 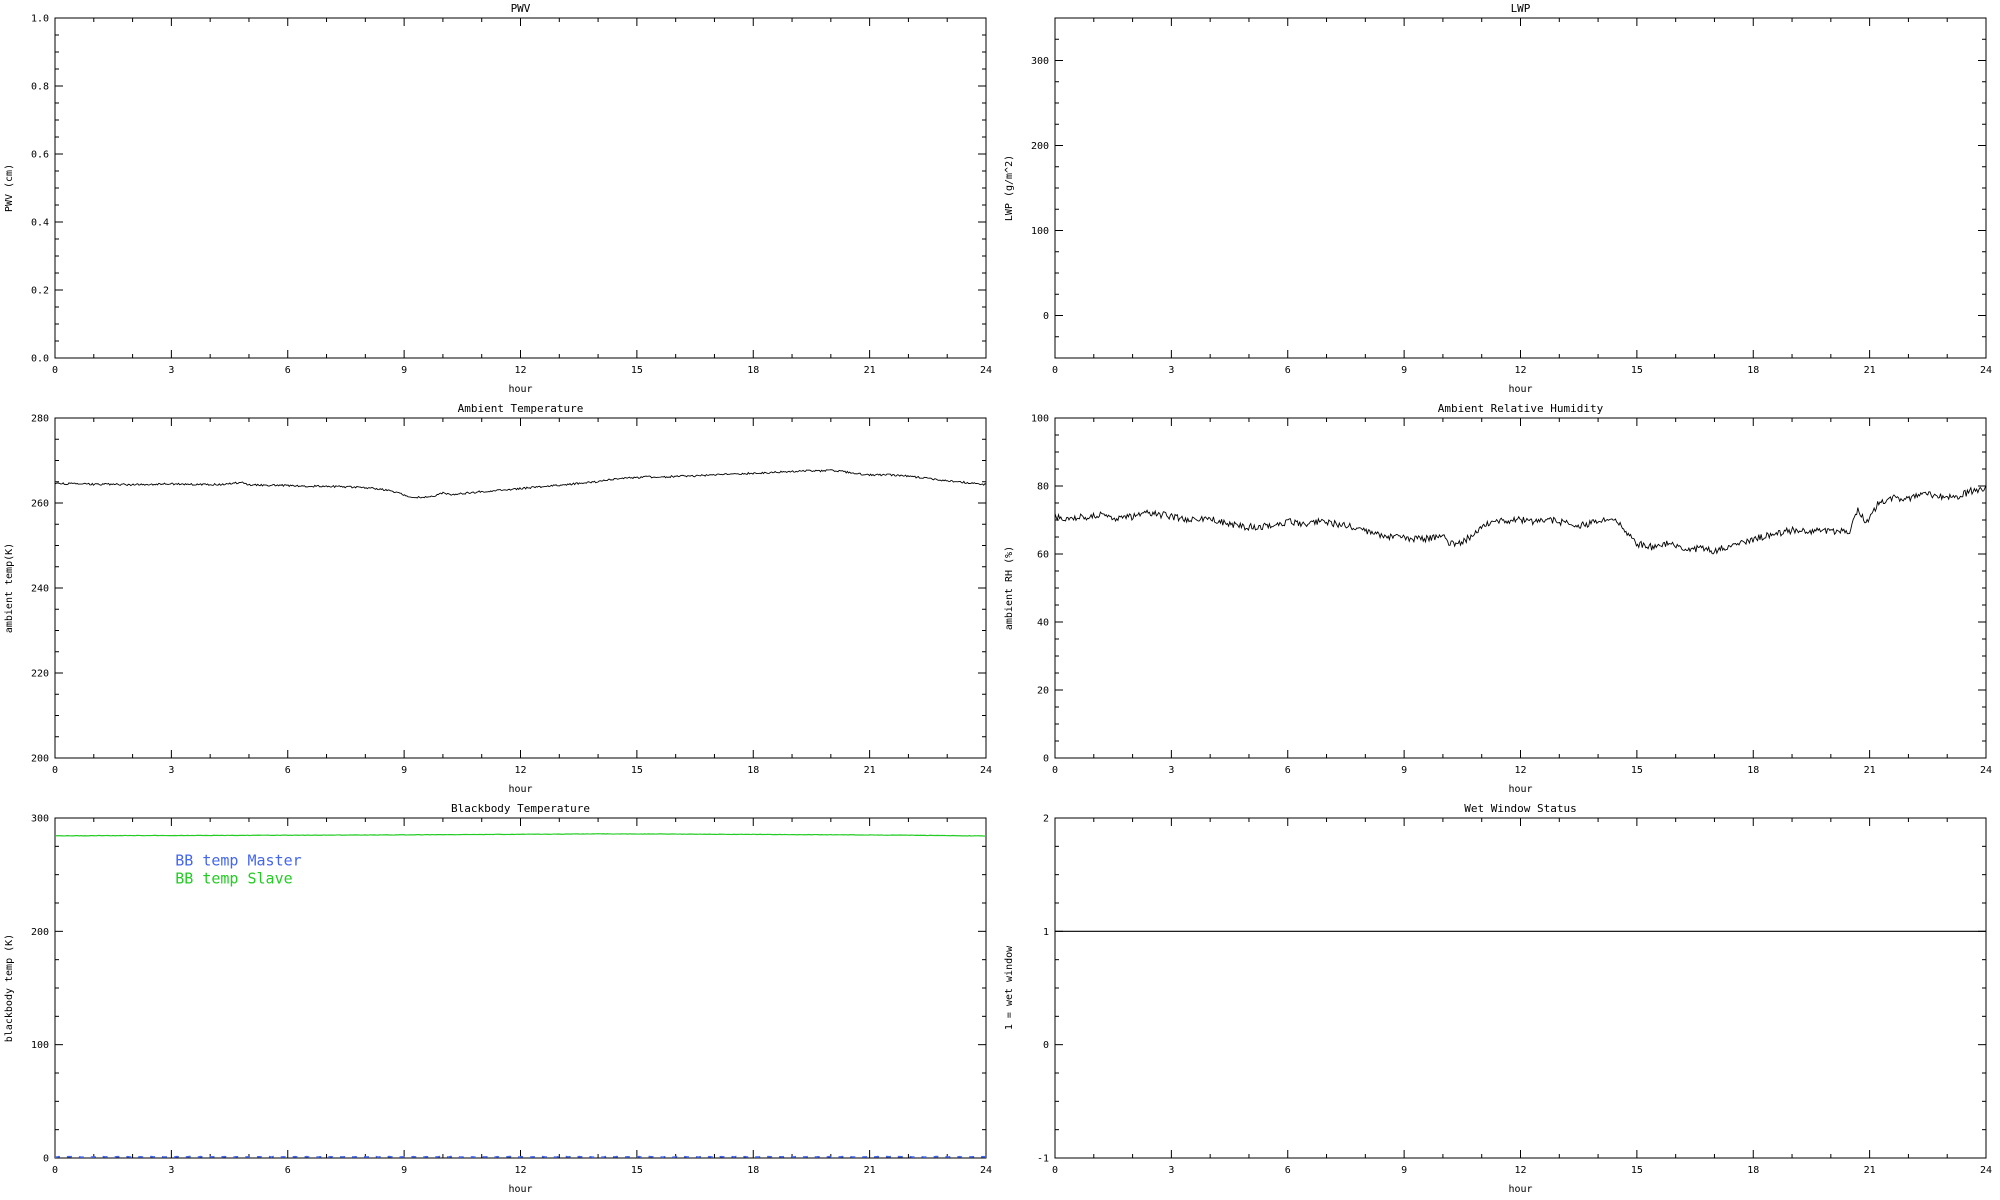 What do you see at coordinates (520, 835) in the screenshot?
I see `series-bb-temp-slave` at bounding box center [520, 835].